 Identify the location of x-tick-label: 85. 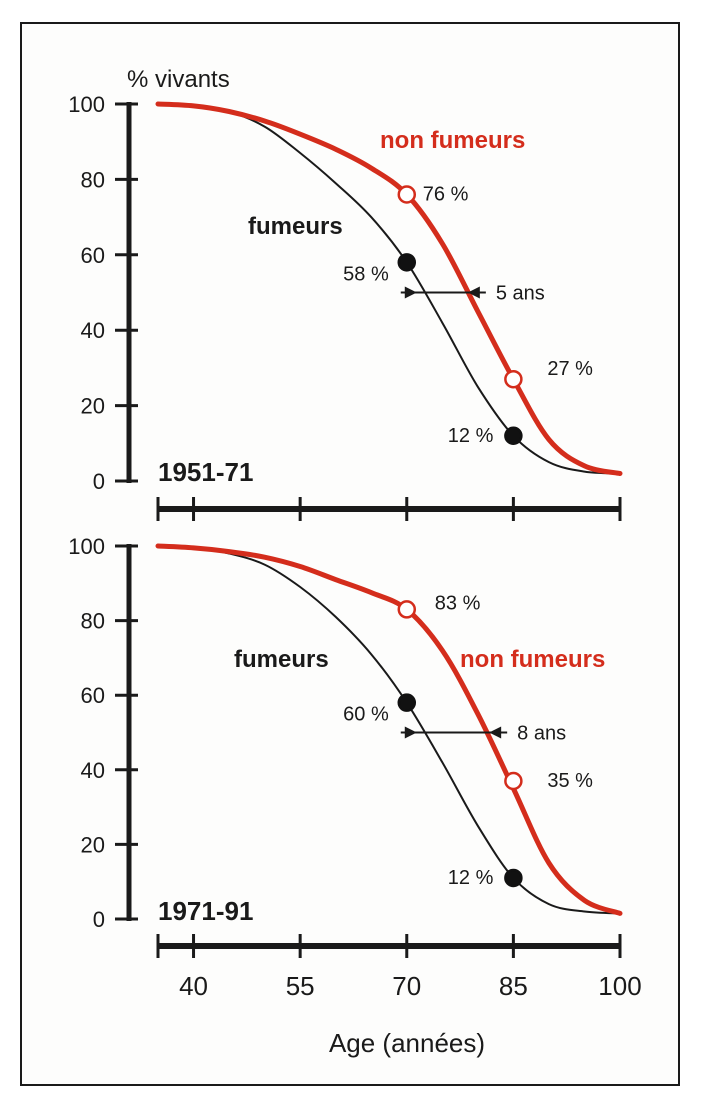
(513, 986).